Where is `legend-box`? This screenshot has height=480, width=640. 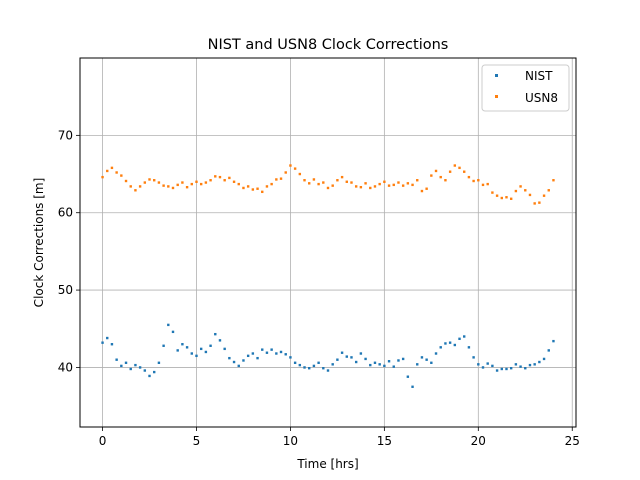 legend-box is located at coordinates (525, 88).